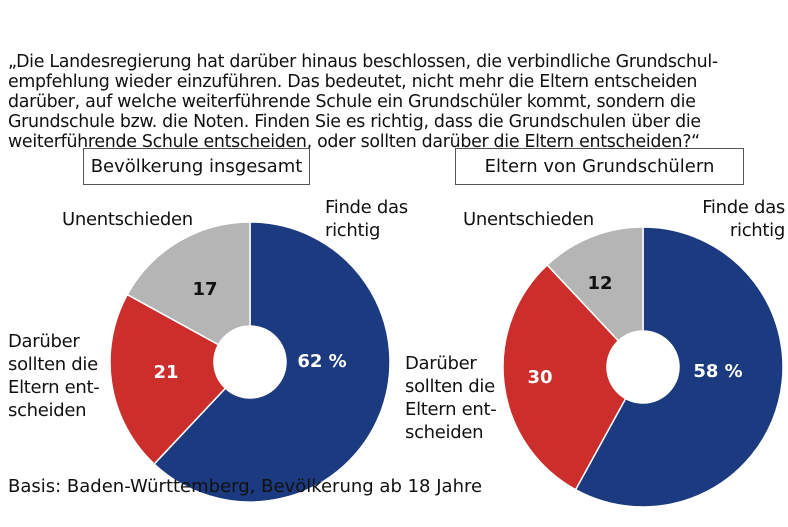 The image size is (788, 527). What do you see at coordinates (539, 377) in the screenshot?
I see `value-label: 30` at bounding box center [539, 377].